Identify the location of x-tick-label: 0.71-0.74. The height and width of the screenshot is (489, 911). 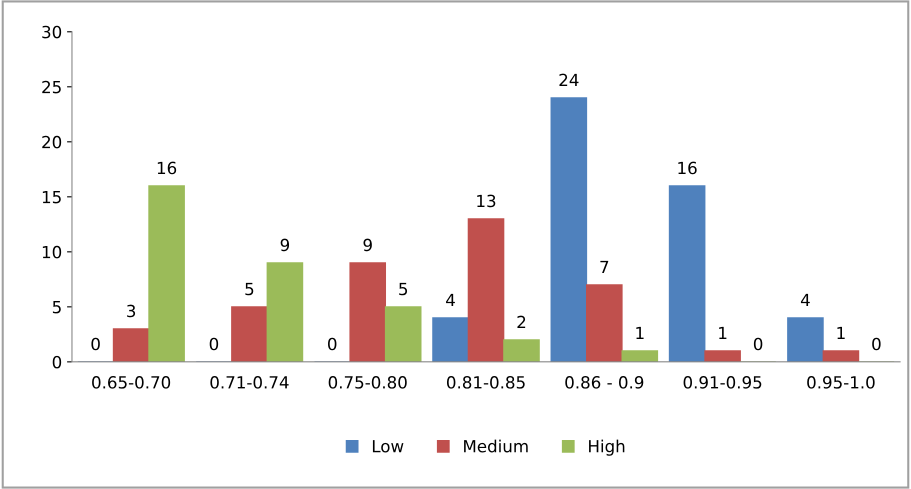
(249, 382).